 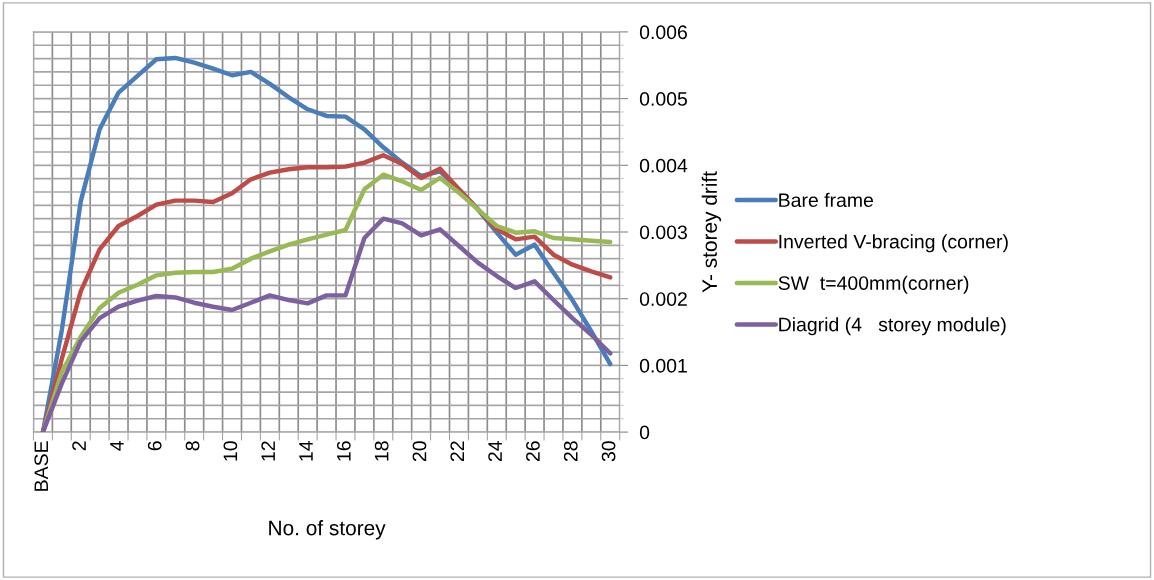 I want to click on x-tick-label: 10, so click(x=230, y=451).